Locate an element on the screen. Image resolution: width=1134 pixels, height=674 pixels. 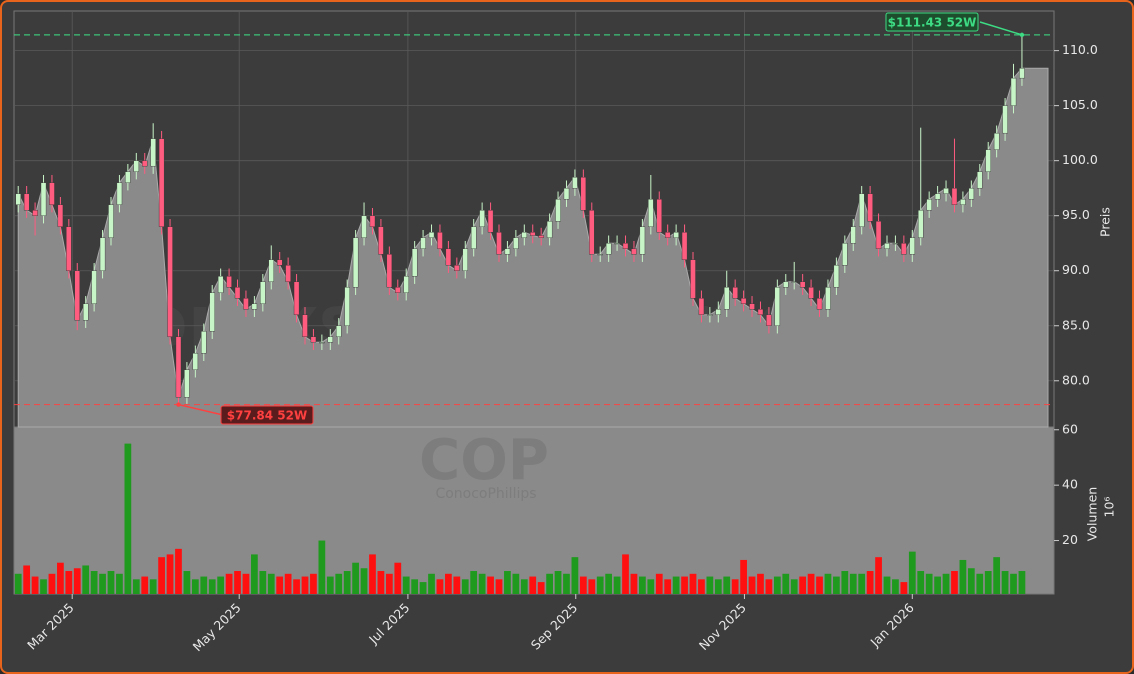
annotation-arrow-head is located at coordinates (1022, 35).